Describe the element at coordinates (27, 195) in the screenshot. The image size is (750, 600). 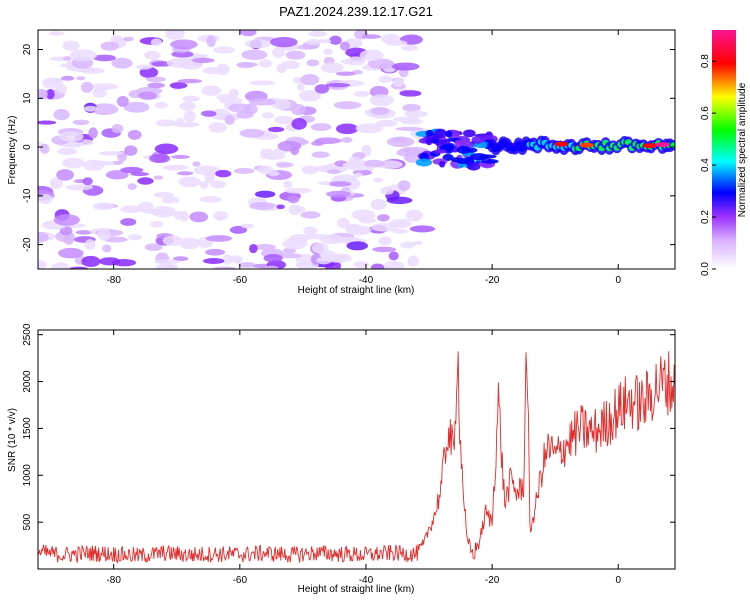
I see `y-tick-label: -10` at that location.